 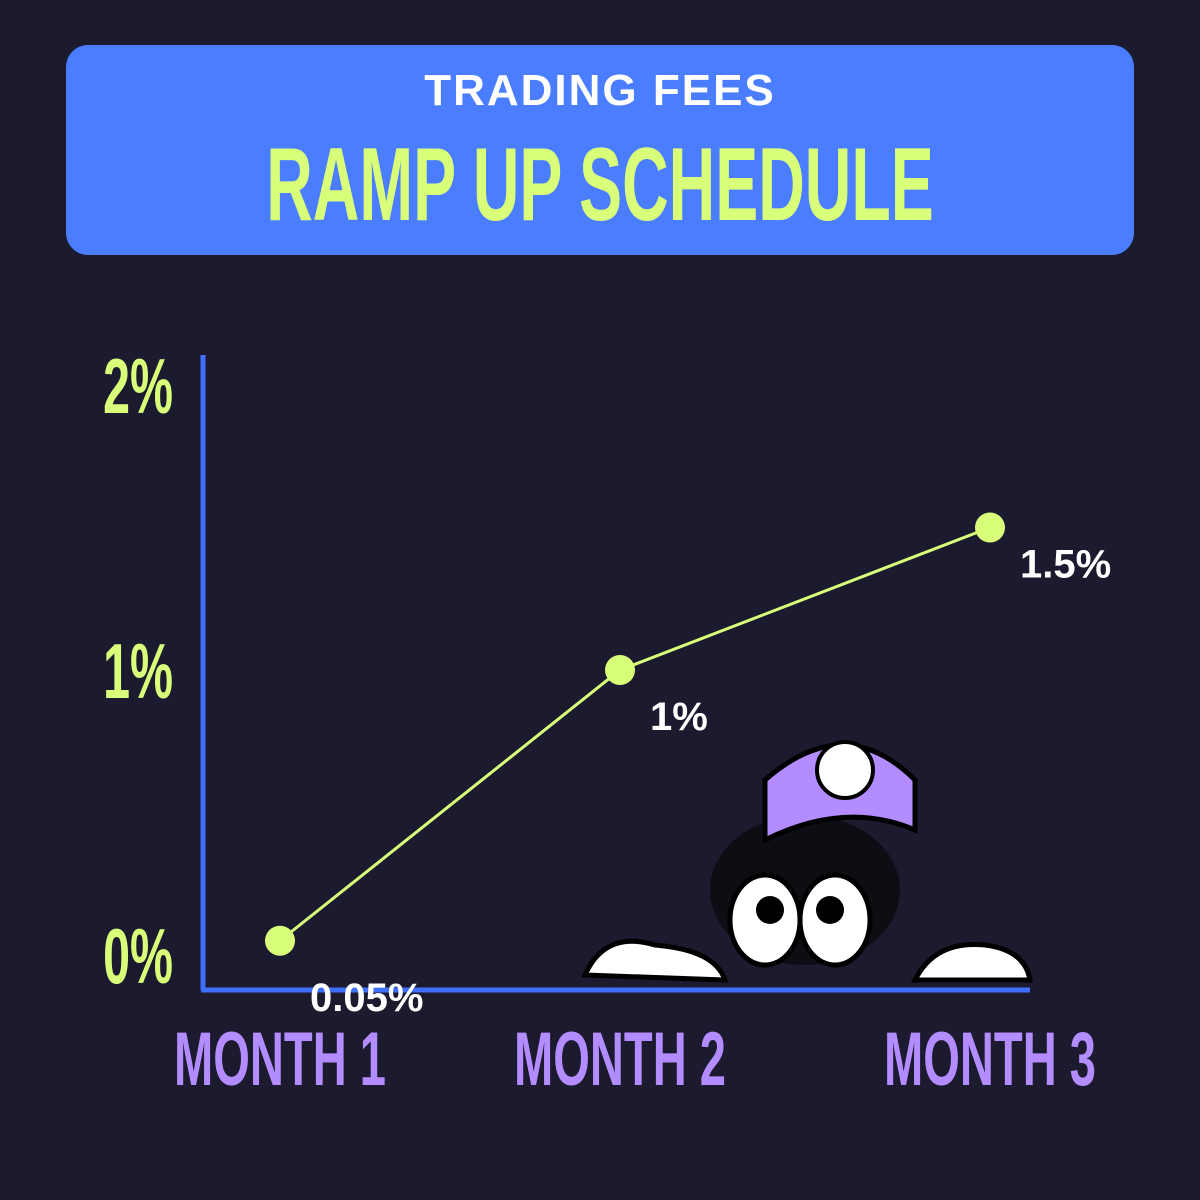 I want to click on mascot, so click(x=807, y=861).